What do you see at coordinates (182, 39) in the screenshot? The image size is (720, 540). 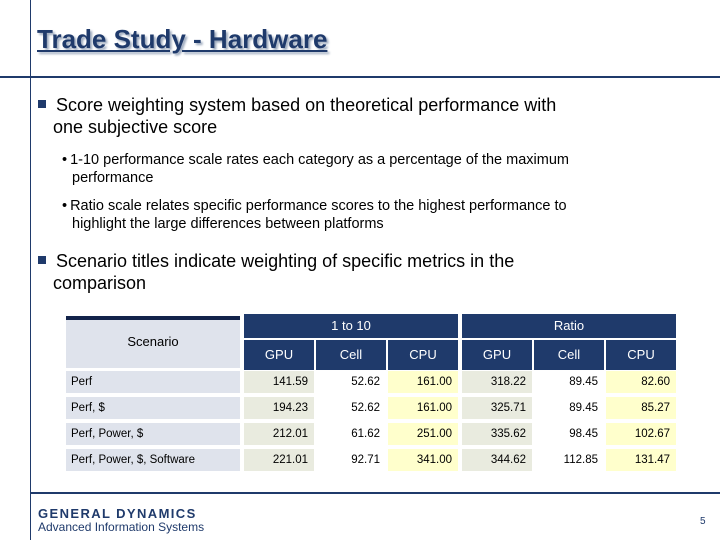 I see `slide-title: Trade Study - Hardware` at bounding box center [182, 39].